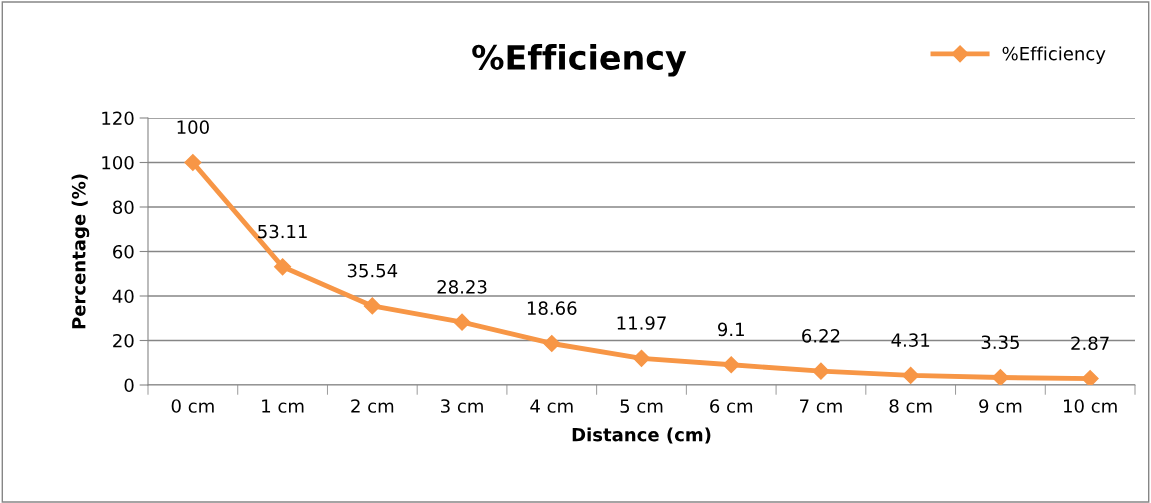  Describe the element at coordinates (1054, 55) in the screenshot. I see `legend-label: %Efficiency` at that location.